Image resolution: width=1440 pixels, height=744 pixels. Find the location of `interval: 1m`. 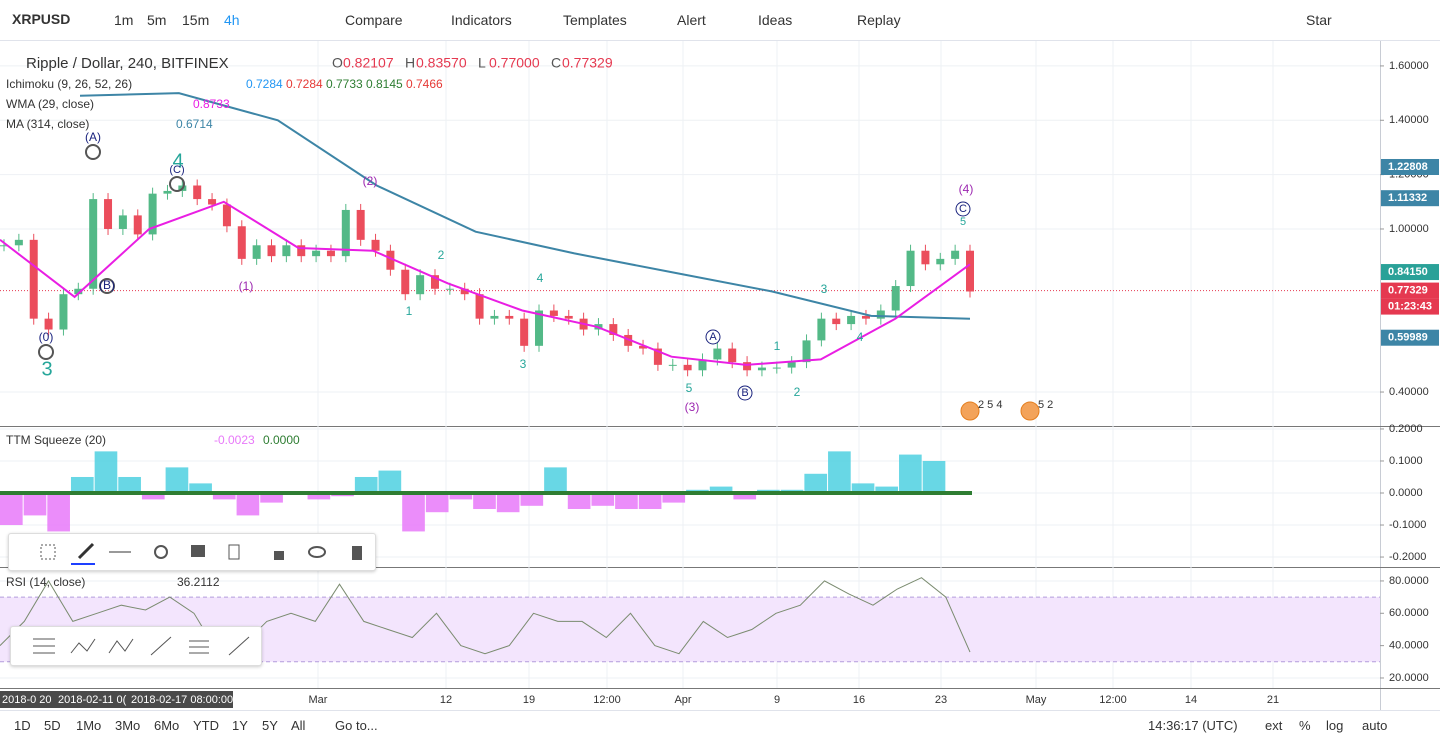

interval: 1m is located at coordinates (124, 20).